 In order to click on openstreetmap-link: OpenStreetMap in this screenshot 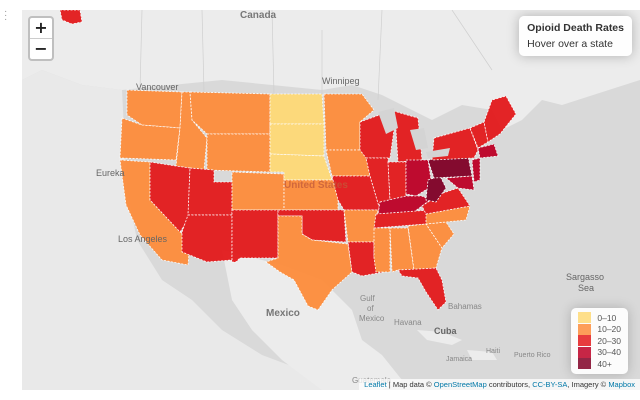, I will do `click(460, 384)`.